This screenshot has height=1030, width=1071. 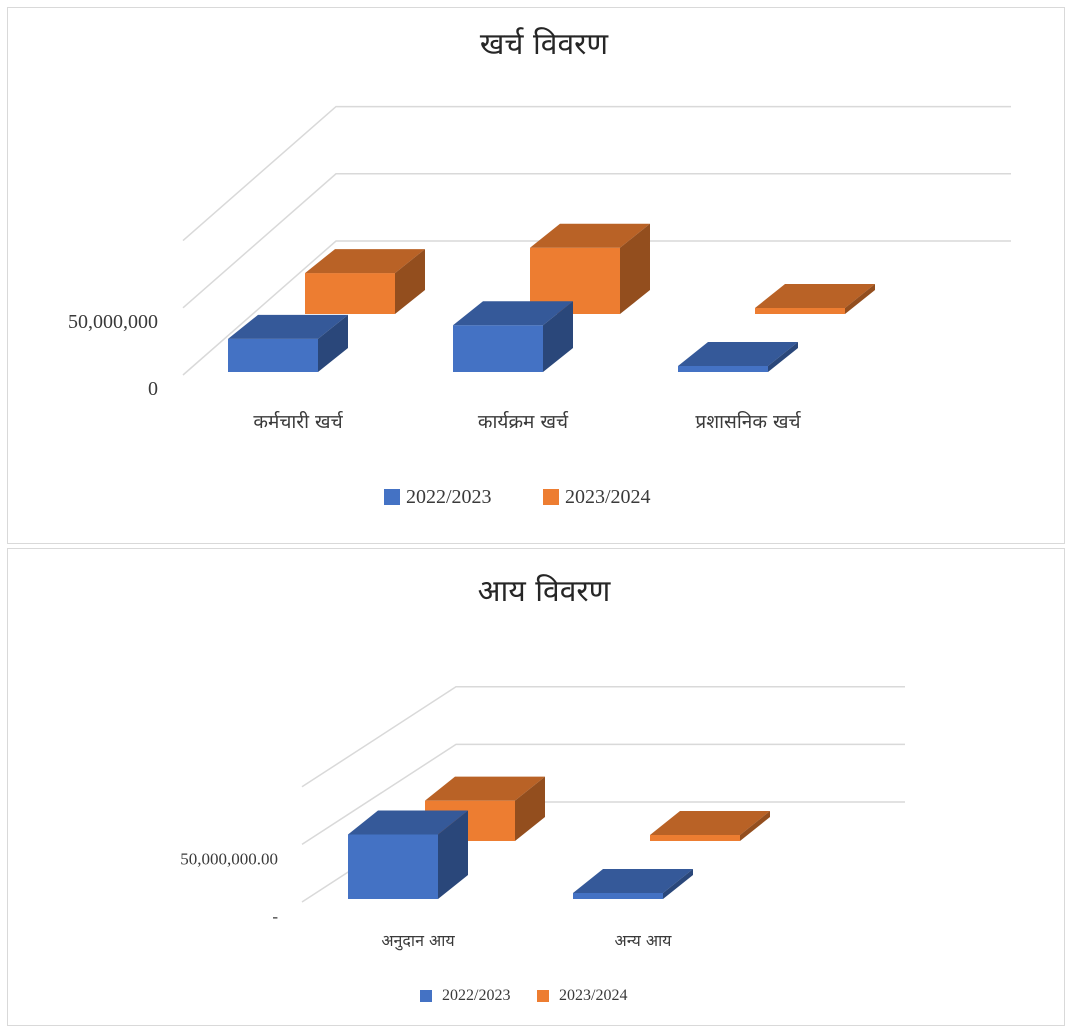 I want to click on category-label: अनुदान आय, so click(x=418, y=941).